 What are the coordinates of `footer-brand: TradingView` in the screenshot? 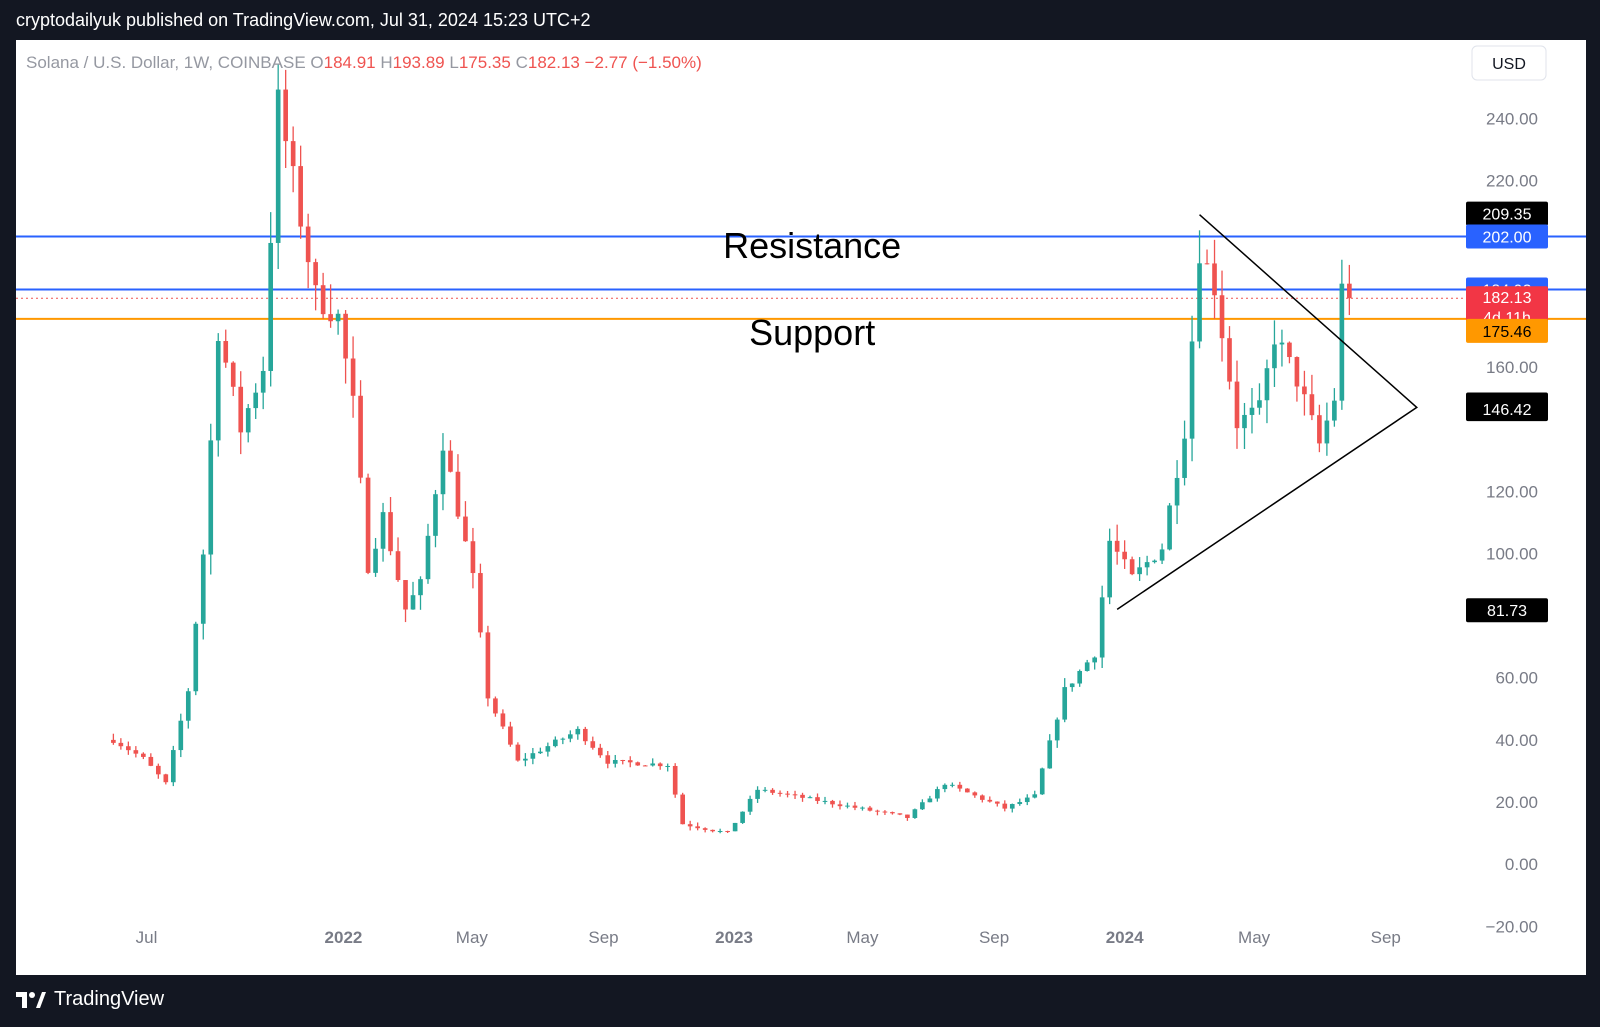 It's located at (90, 999).